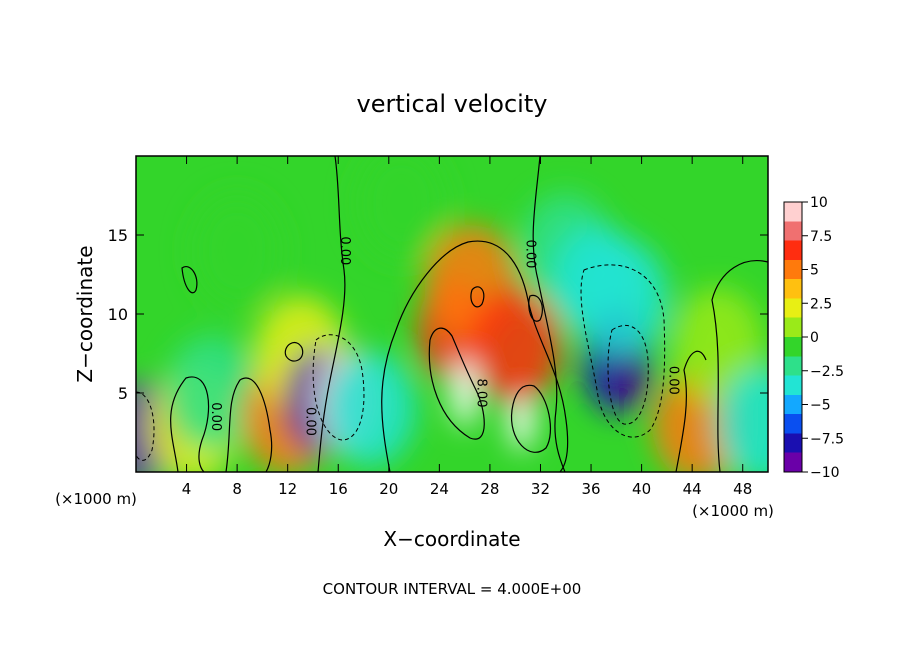 This screenshot has height=654, width=904. I want to click on colorbar: 10 7.5 5 2.5 0 −2.5 −5 −7.5 −10, so click(813, 338).